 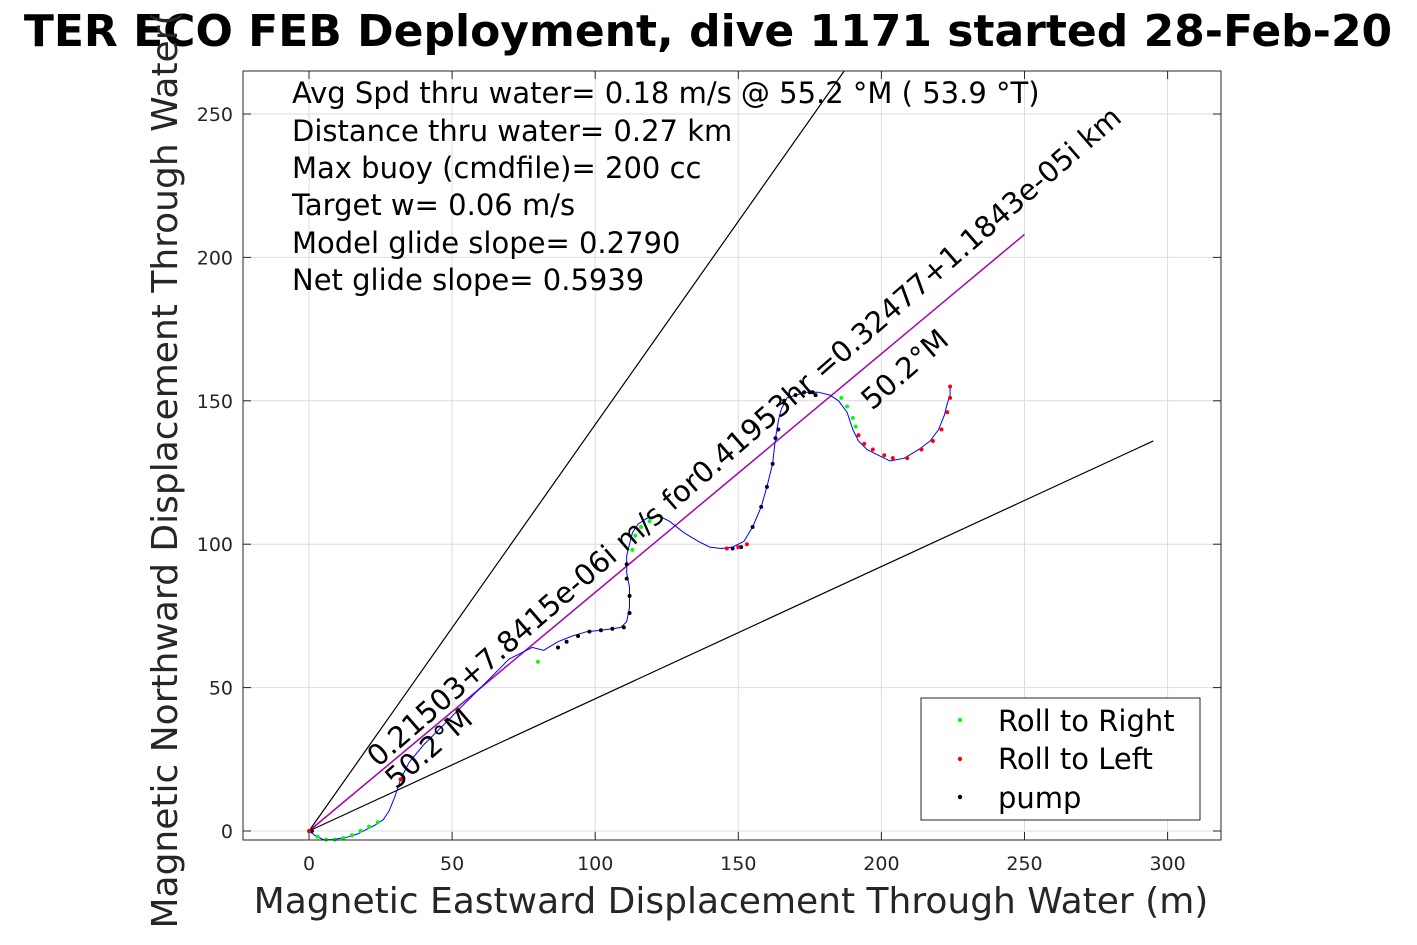 What do you see at coordinates (960, 720) in the screenshot?
I see `legend-marker-roll-right` at bounding box center [960, 720].